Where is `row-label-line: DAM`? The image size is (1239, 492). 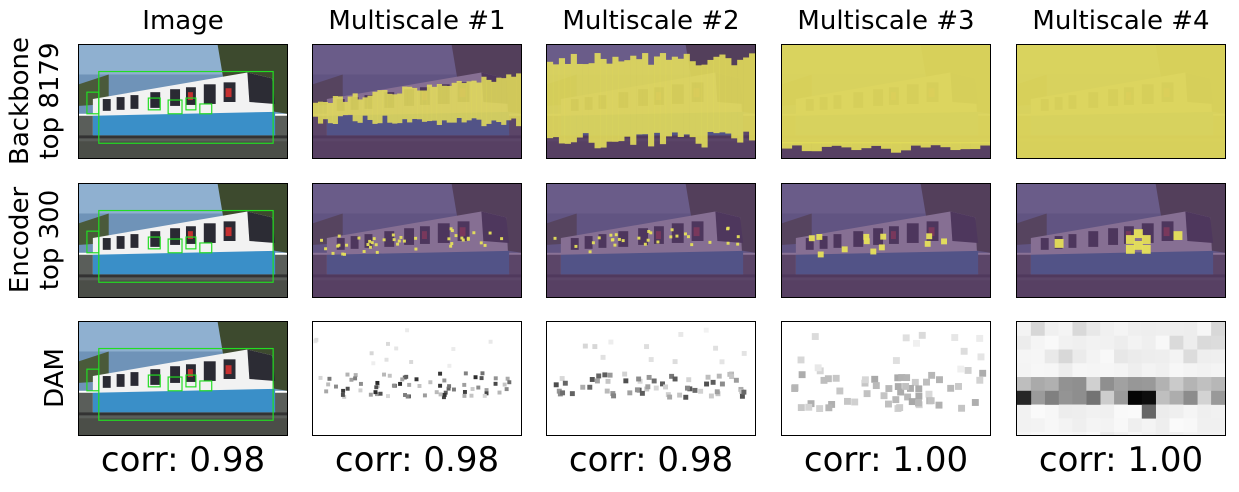 row-label-line: DAM is located at coordinates (55, 378).